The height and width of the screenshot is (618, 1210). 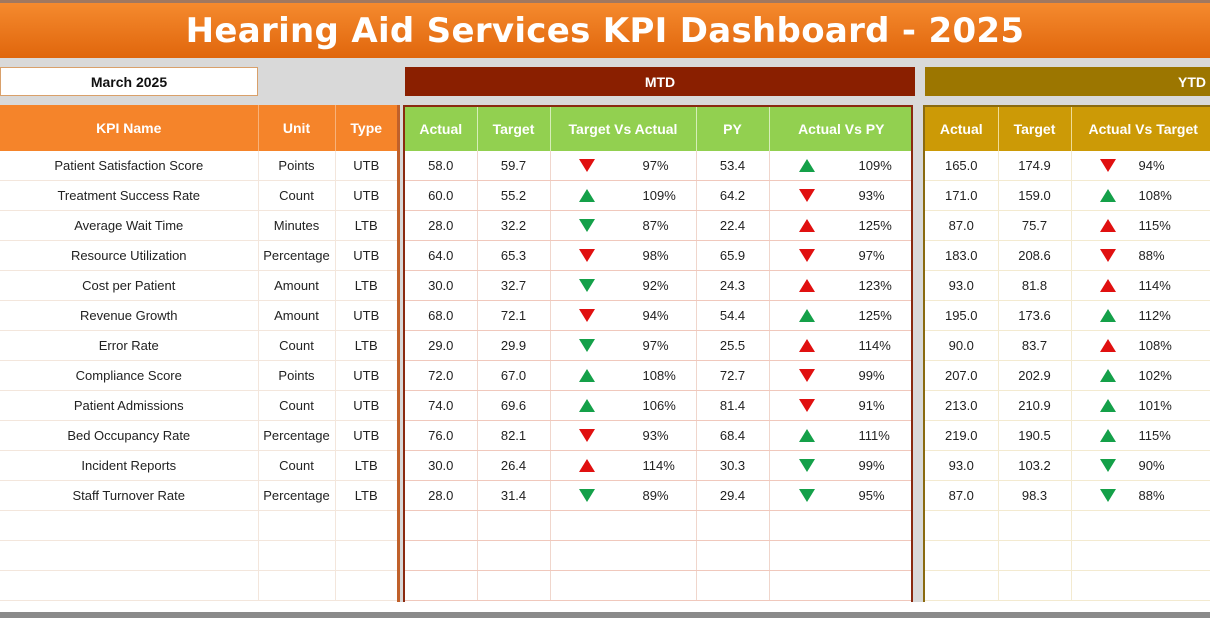 I want to click on kpi-row: Resource Utilization Percentage UTB, so click(x=198, y=255).